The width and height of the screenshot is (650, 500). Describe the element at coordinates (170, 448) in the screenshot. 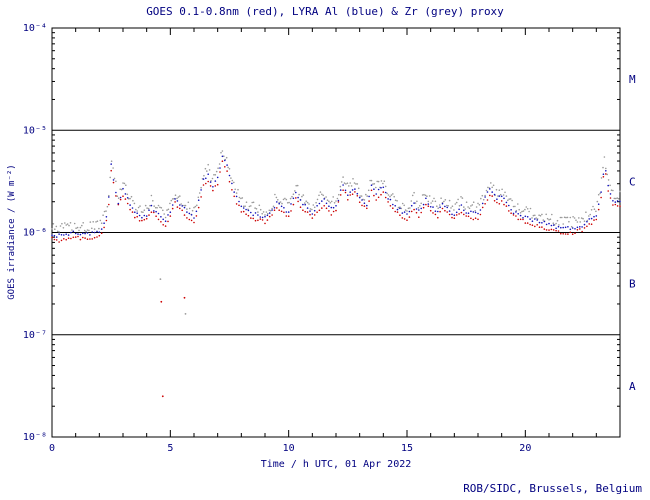

I see `x-tick-label: 5` at that location.